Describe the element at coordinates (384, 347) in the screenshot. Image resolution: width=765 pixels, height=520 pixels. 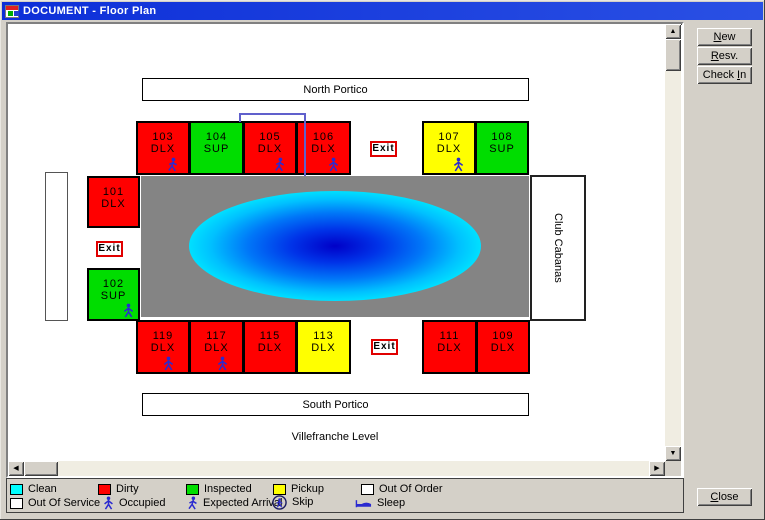
I see `exit-sign-south: Exit` at that location.